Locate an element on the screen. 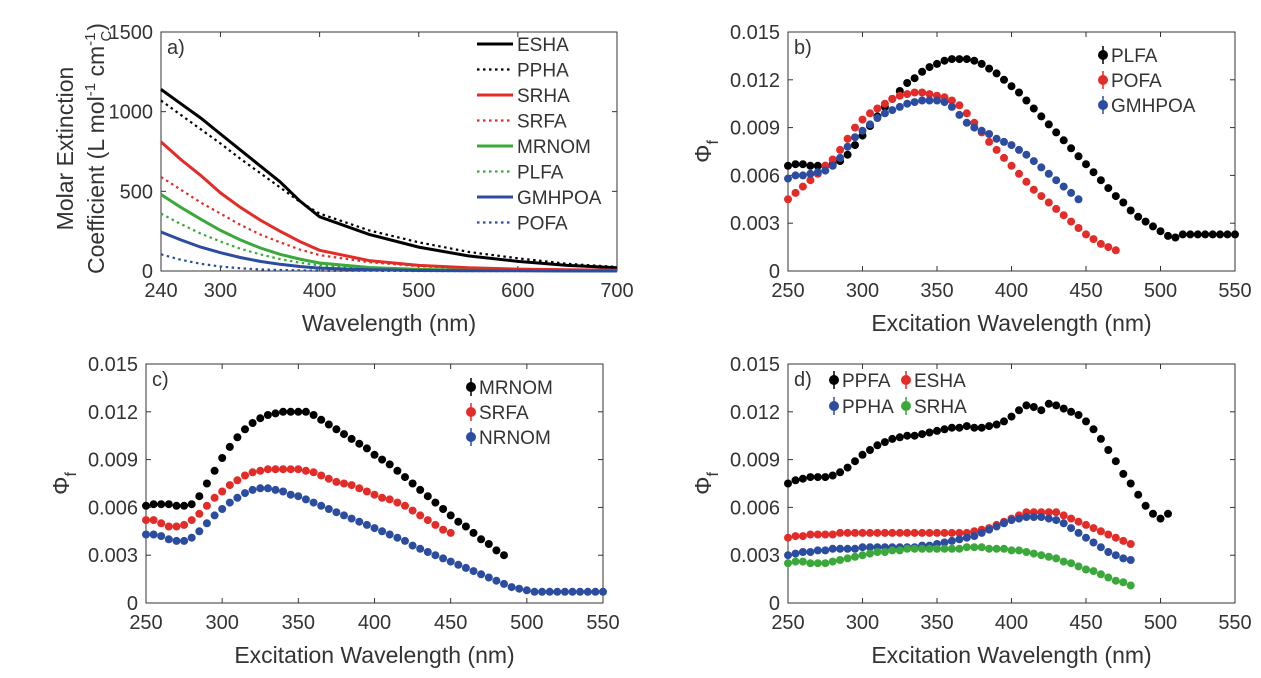 This screenshot has height=678, width=1261. legend-label-srha: SRHA is located at coordinates (940, 407).